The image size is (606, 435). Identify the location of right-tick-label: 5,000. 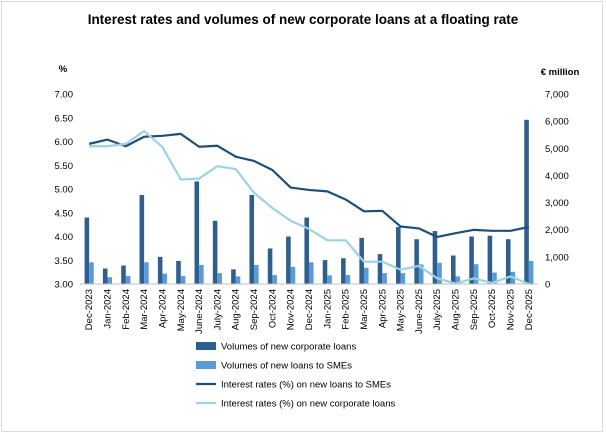
(557, 149).